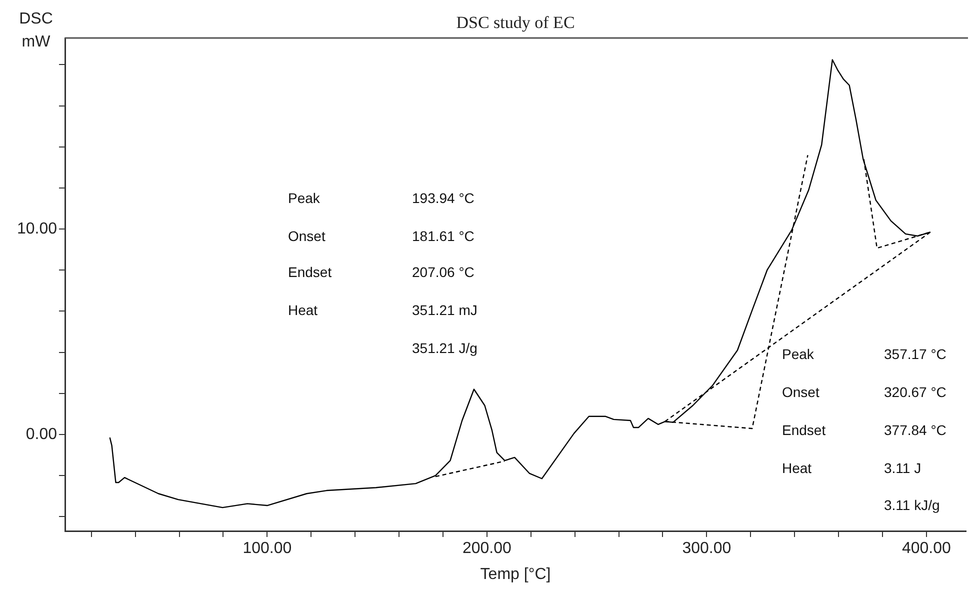 This screenshot has width=976, height=597. What do you see at coordinates (915, 430) in the screenshot?
I see `annotation: 377.84 °C` at bounding box center [915, 430].